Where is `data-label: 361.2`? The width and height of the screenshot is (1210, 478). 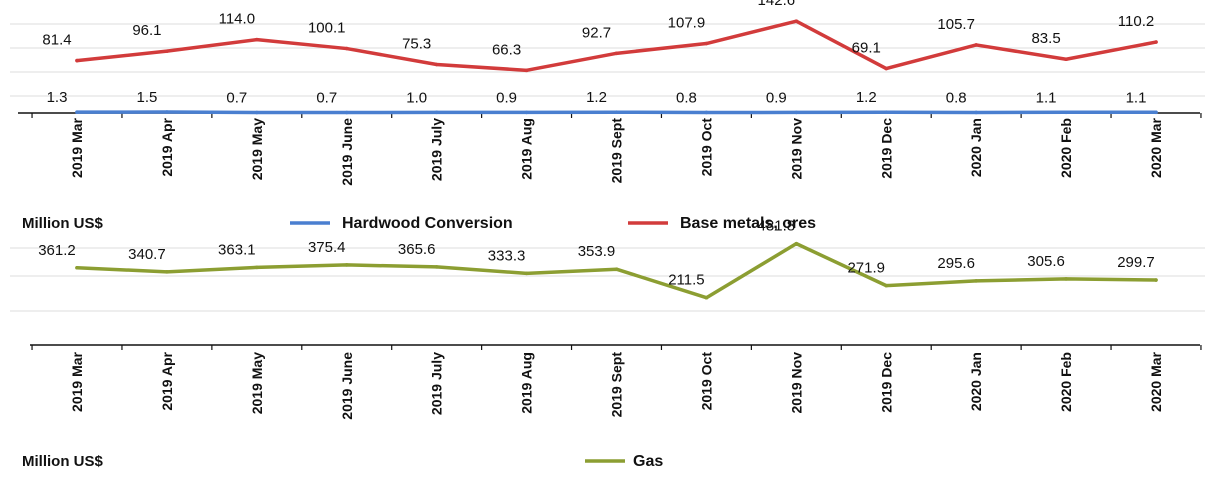 data-label: 361.2 is located at coordinates (57, 250).